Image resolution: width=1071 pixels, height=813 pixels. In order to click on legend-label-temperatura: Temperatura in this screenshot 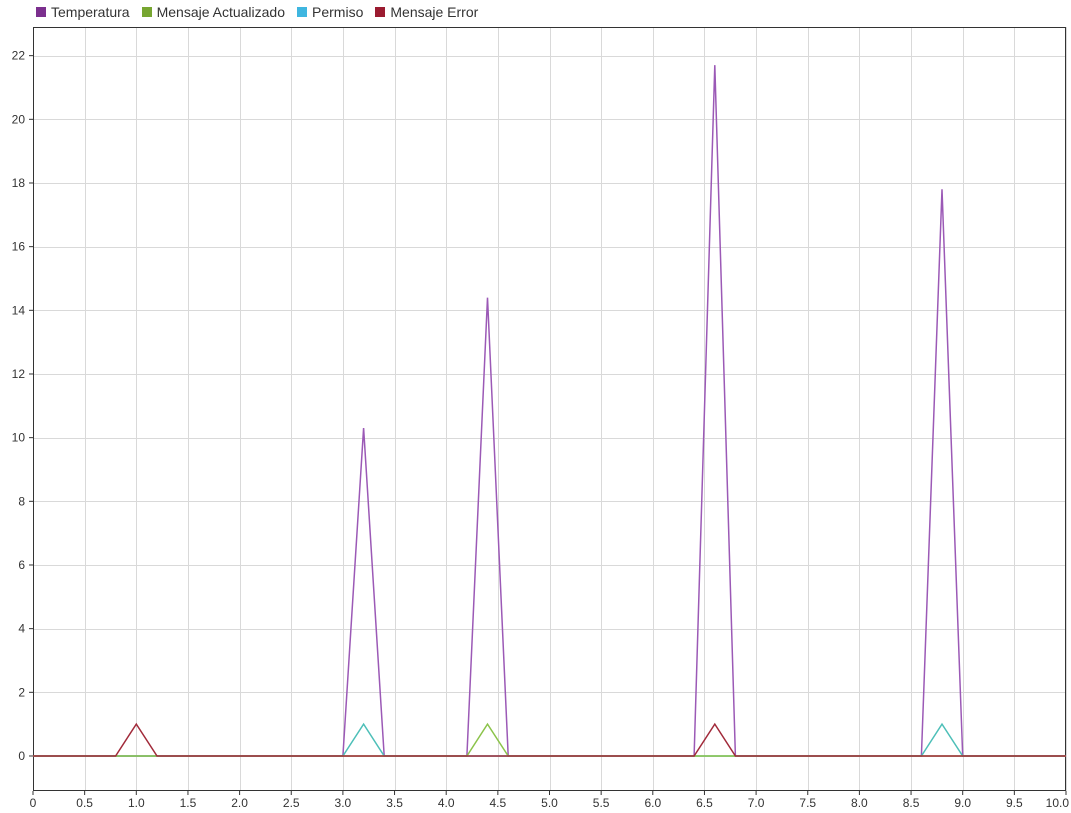, I will do `click(90, 12)`.